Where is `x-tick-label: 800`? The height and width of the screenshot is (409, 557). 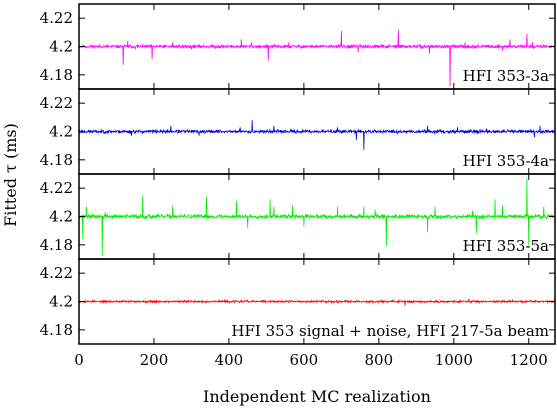 x-tick-label: 800 is located at coordinates (379, 360).